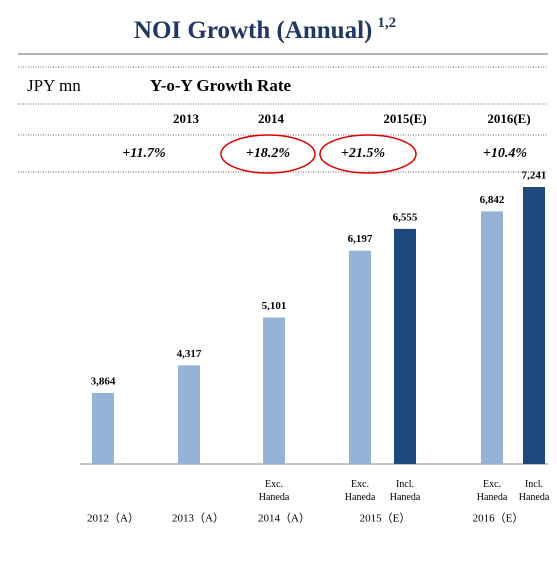 This screenshot has height=565, width=557. I want to click on title: NOI Growth (Annual) 1,2, so click(265, 29).